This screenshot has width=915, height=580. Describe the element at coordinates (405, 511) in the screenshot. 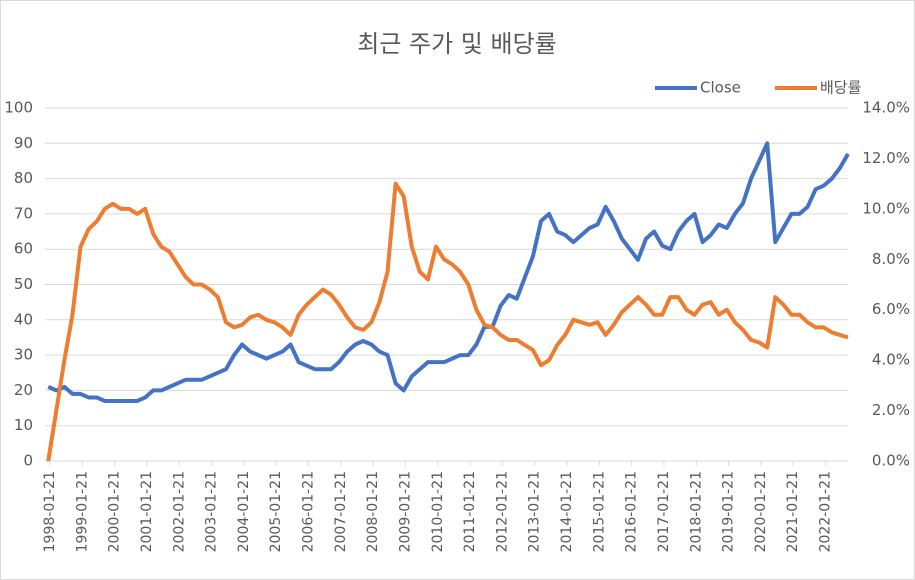

I see `x-tick-label: 2009-01-21` at that location.